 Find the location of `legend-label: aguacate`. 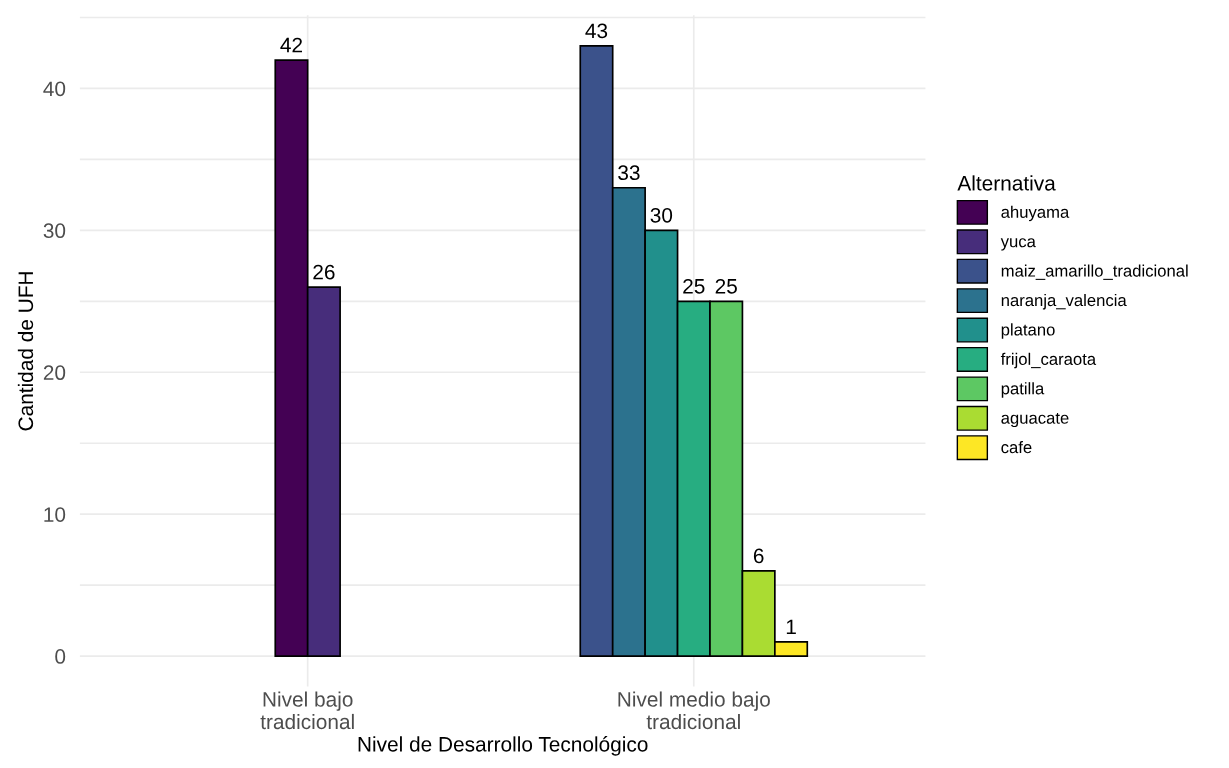

legend-label: aguacate is located at coordinates (1035, 420).